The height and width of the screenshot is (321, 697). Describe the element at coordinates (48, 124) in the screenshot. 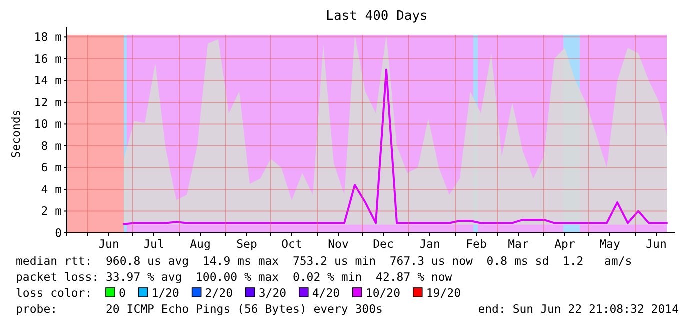

I see `y-tick-label: 10 m` at that location.